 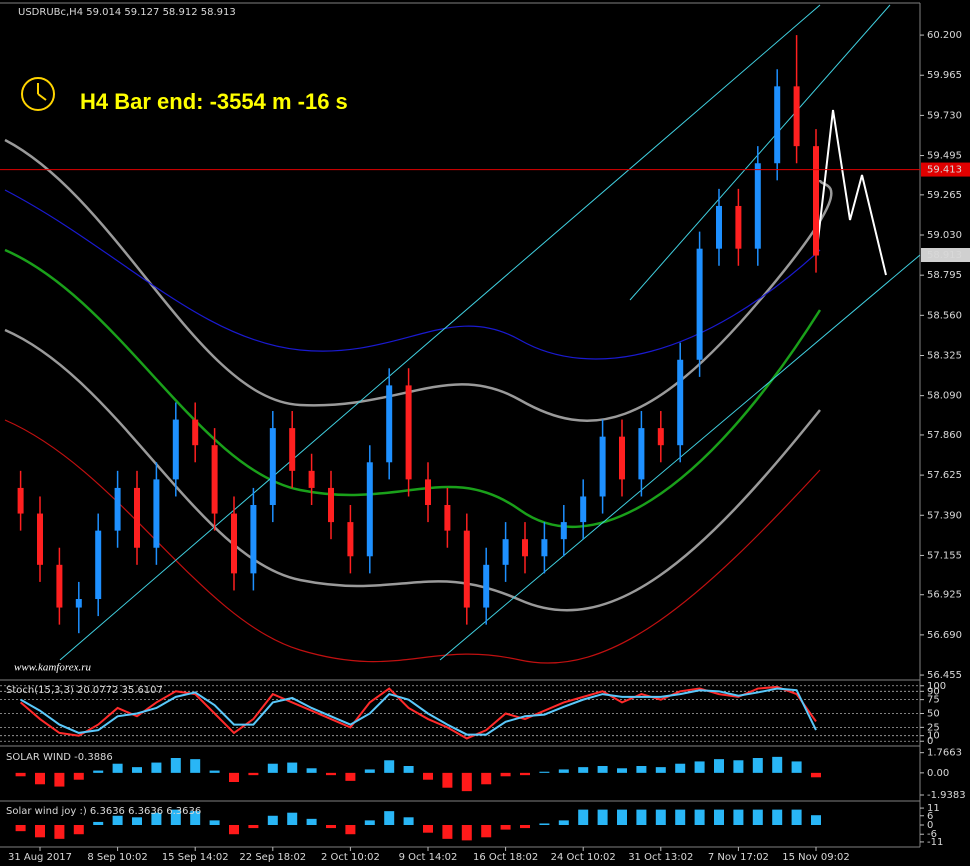 I want to click on y-tick-label: 56.690, so click(x=944, y=635).